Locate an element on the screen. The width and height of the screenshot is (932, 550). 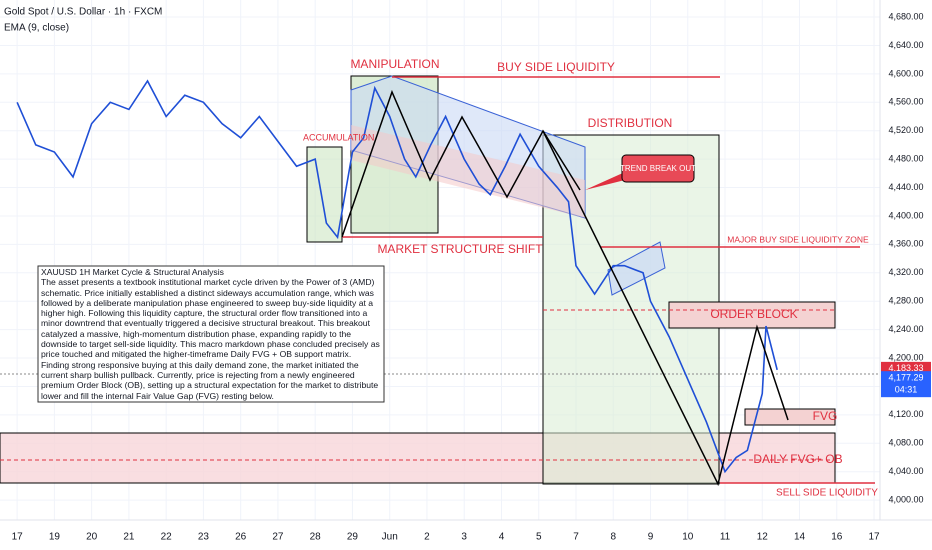
x-tick-label: 11 is located at coordinates (725, 537).